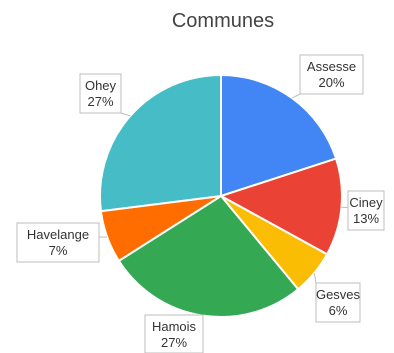 This screenshot has width=394, height=353. Describe the element at coordinates (338, 310) in the screenshot. I see `slice-percent-label: 6%` at that location.